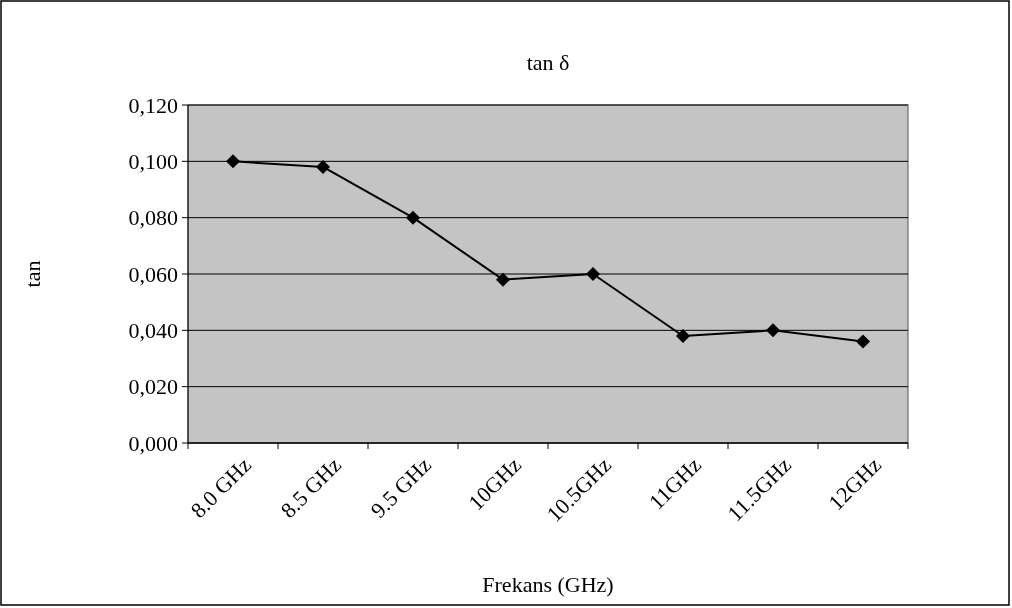 The height and width of the screenshot is (608, 1012). I want to click on y-tick-label: 0,040, so click(153, 331).